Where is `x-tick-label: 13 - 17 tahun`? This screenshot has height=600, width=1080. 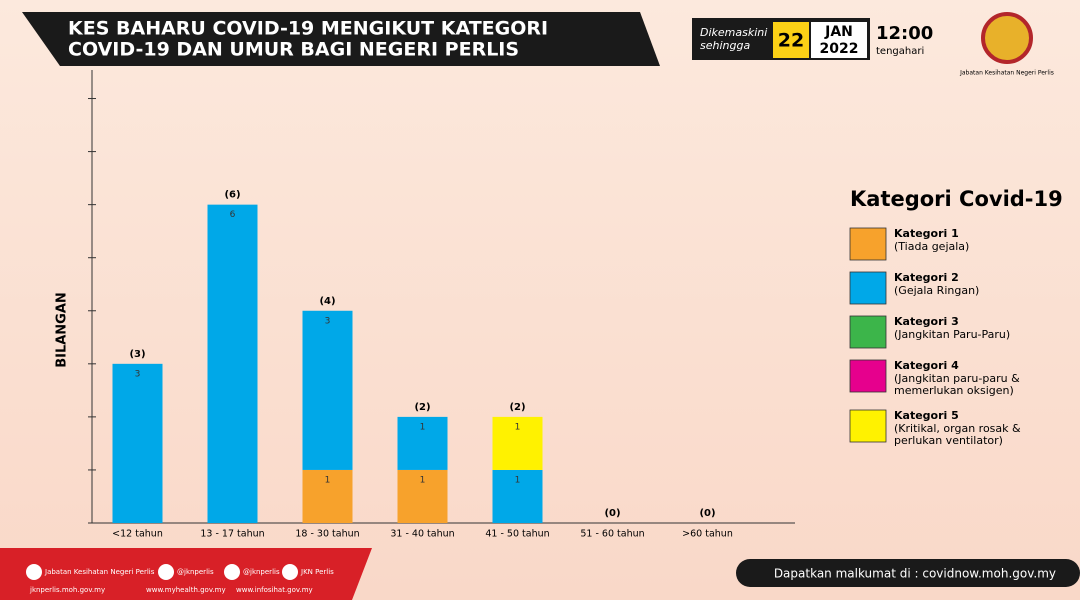 x-tick-label: 13 - 17 tahun is located at coordinates (232, 534).